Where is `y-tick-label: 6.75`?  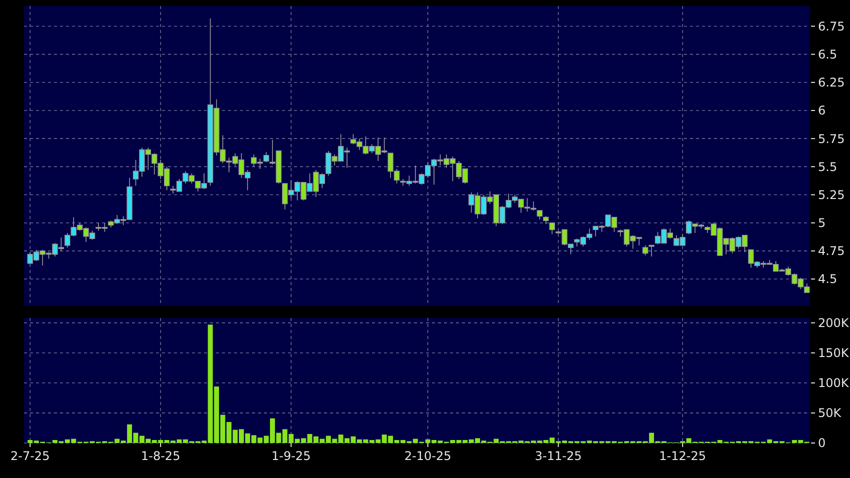 y-tick-label: 6.75 is located at coordinates (831, 26).